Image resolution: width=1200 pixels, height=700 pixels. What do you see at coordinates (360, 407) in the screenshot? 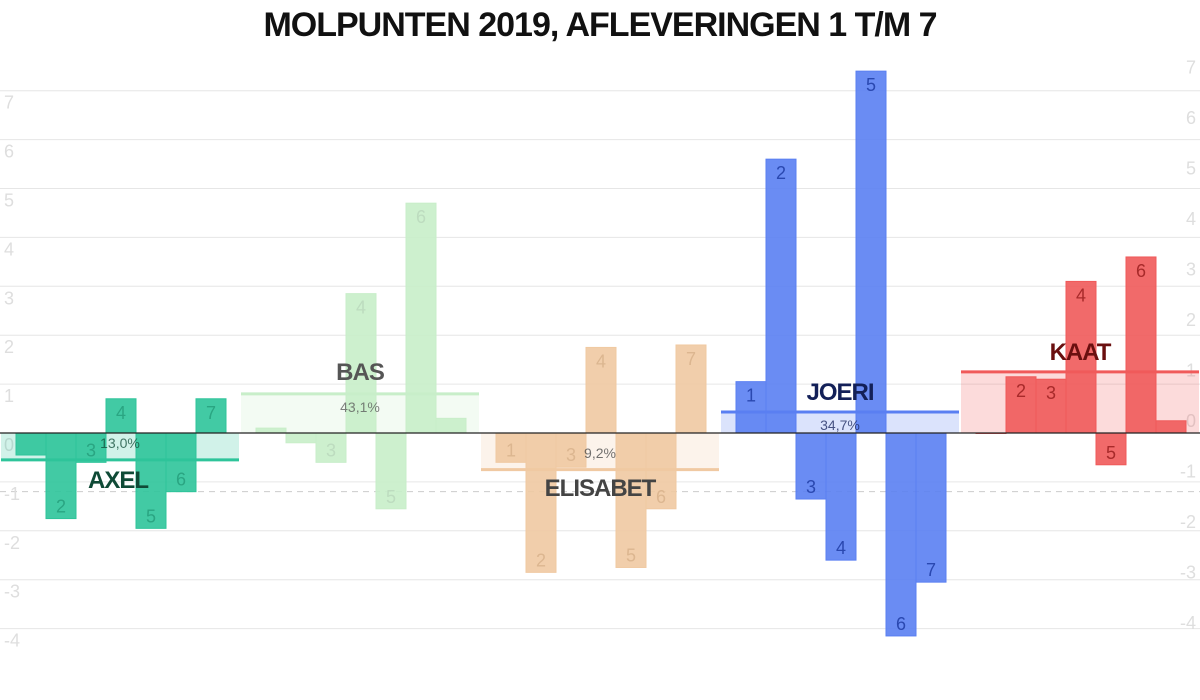
I see `percentage-label: 43,1%` at bounding box center [360, 407].